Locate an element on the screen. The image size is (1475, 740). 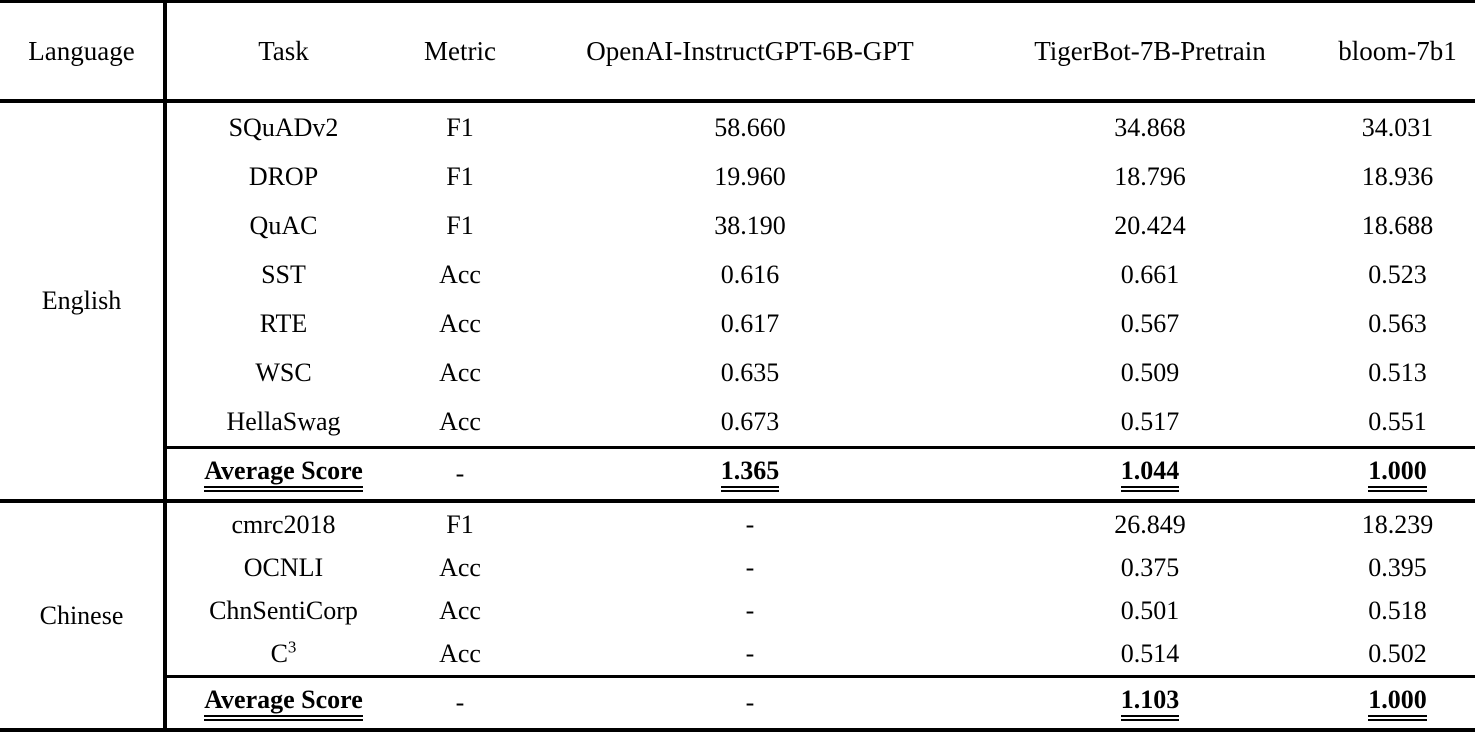
table-row: RTE Acc 0.617 0.567 0.563 is located at coordinates (737, 323).